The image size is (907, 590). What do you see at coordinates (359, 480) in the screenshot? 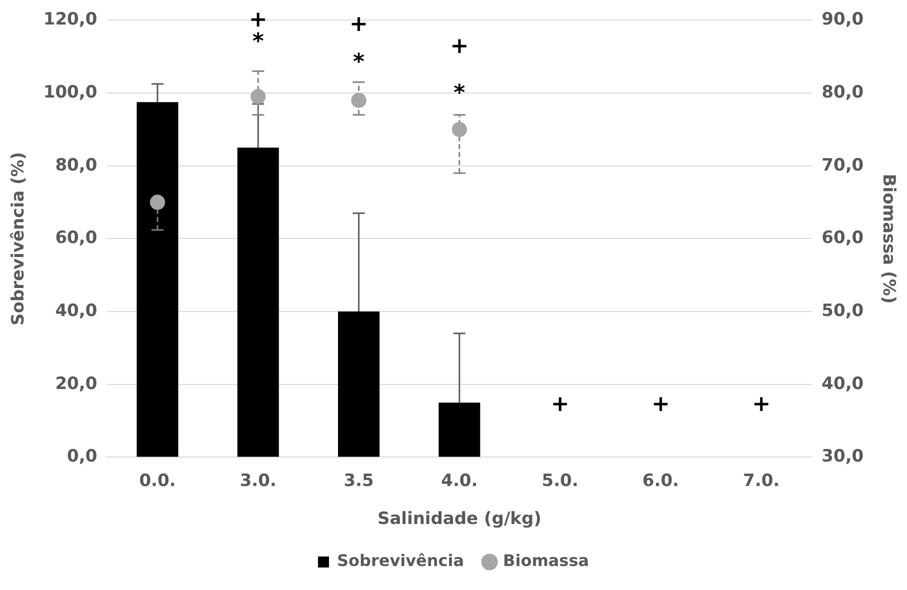
I see `x-tick-label: 3.5` at bounding box center [359, 480].